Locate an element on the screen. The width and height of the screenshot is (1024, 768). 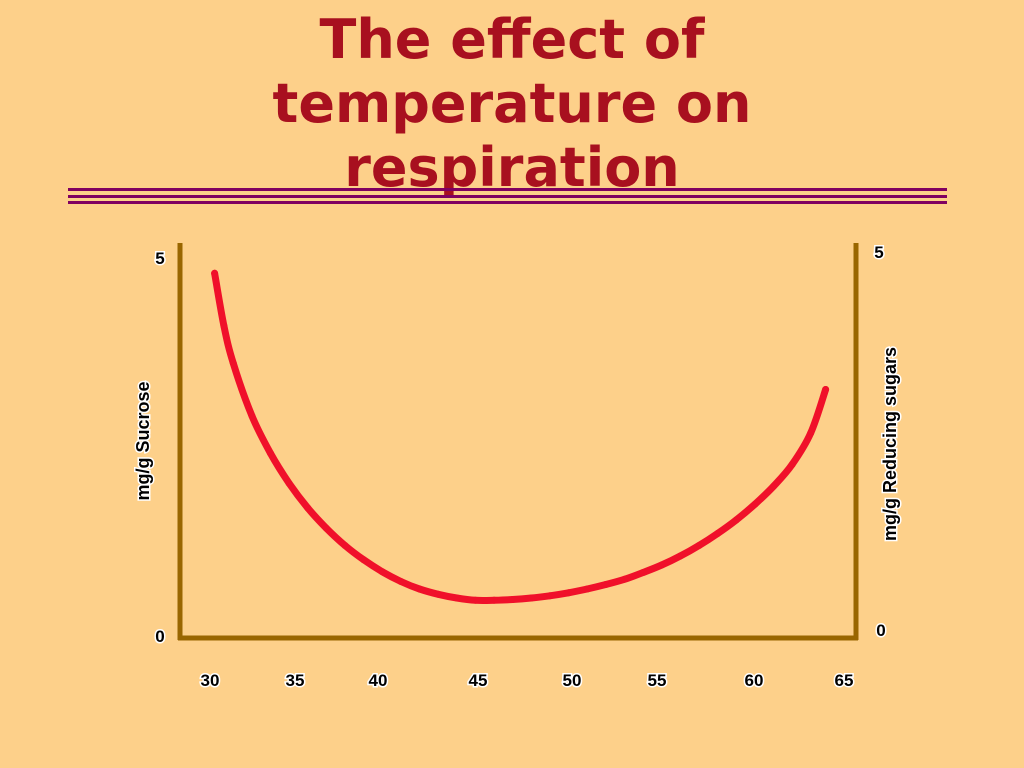
x-tick-label: 40 is located at coordinates (378, 680).